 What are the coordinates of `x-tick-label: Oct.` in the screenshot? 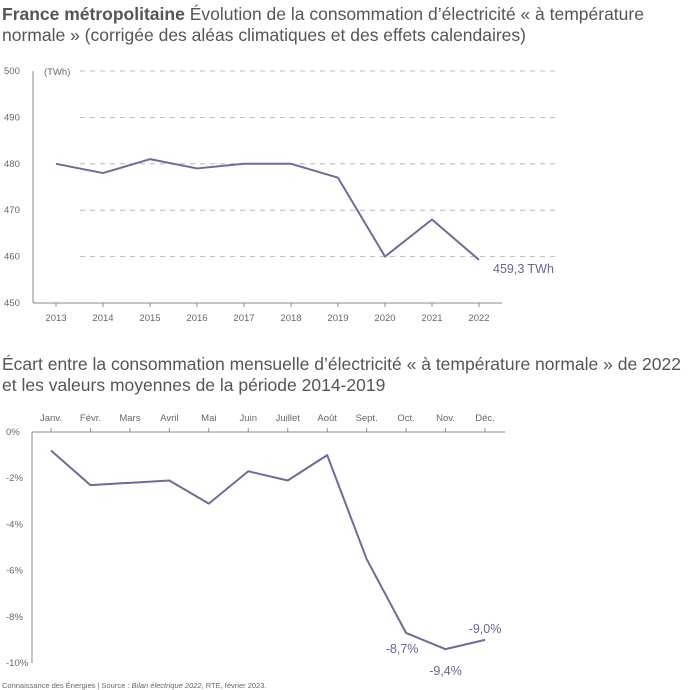 It's located at (405, 418).